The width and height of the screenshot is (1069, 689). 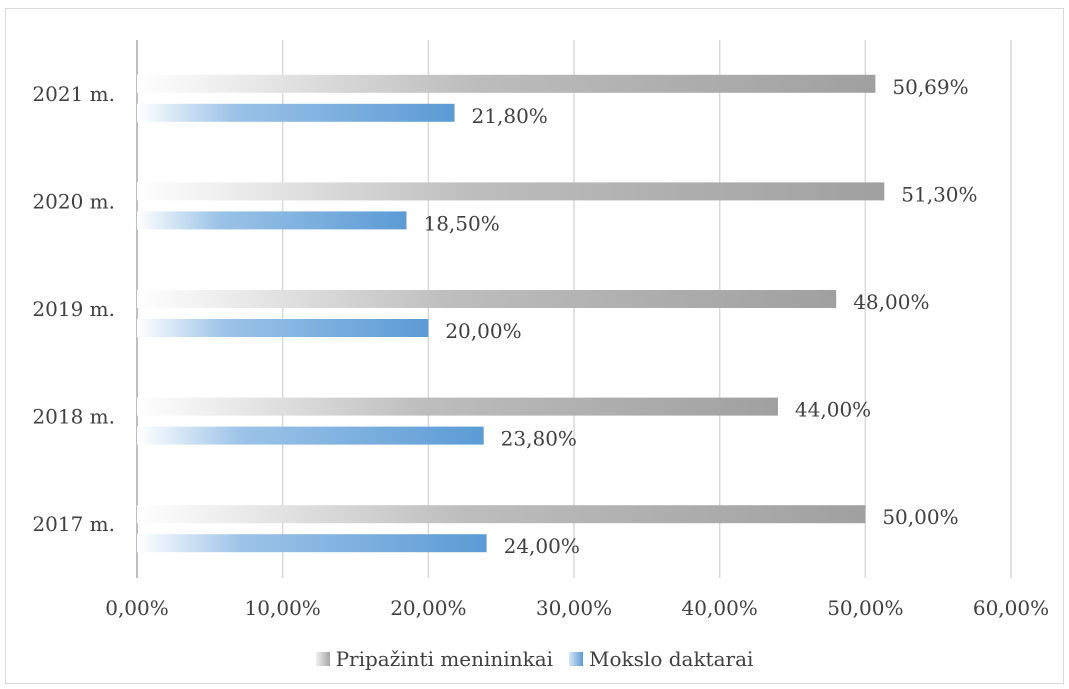 I want to click on x-tick-label: 10,00%, so click(x=283, y=608).